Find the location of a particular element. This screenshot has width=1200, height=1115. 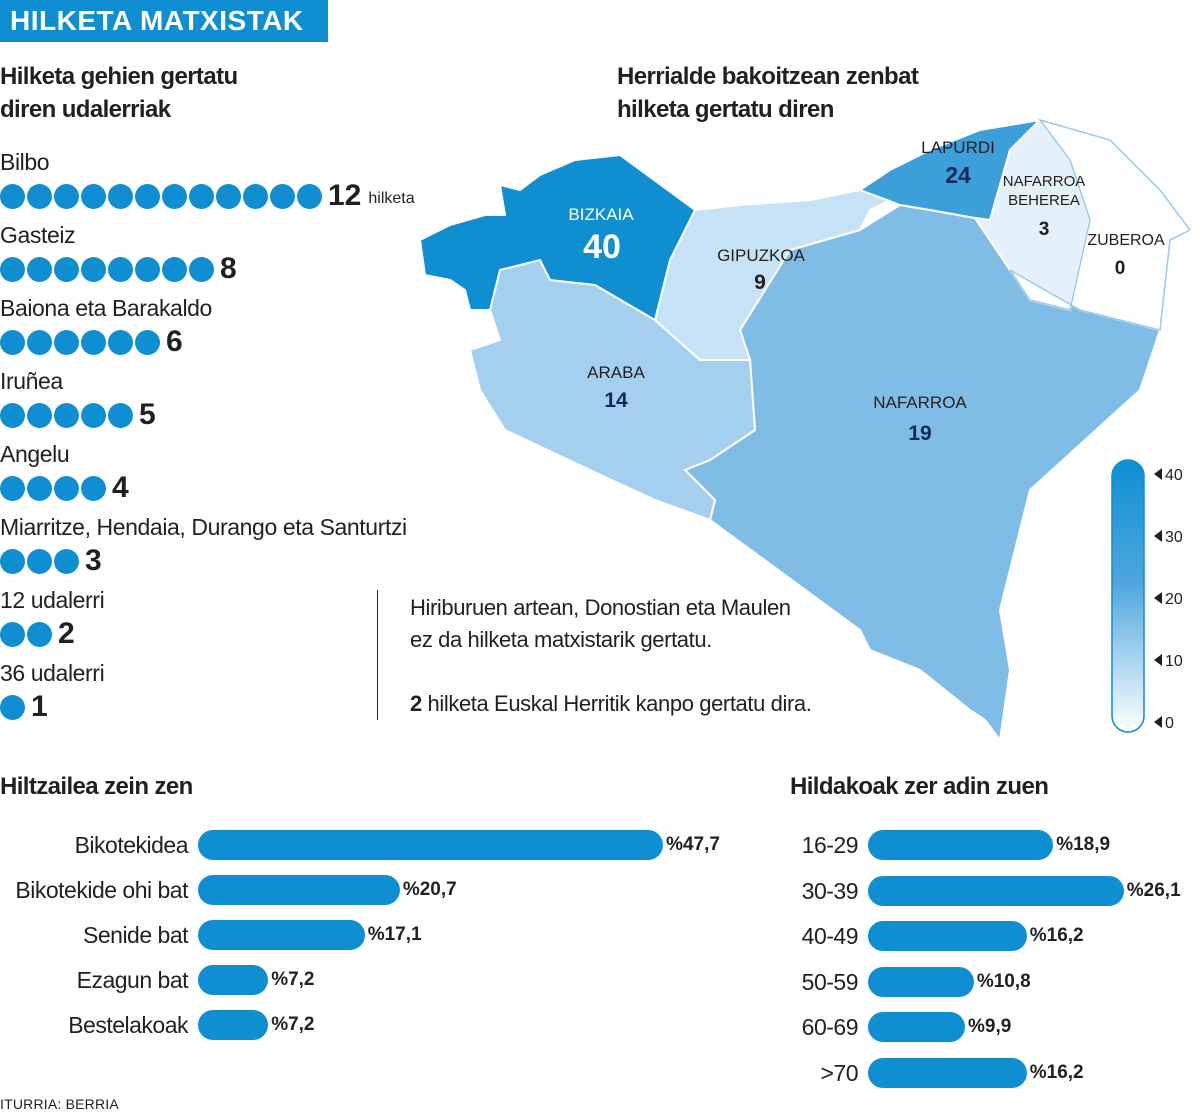

bar-category-label: Senide bat is located at coordinates (135, 935).